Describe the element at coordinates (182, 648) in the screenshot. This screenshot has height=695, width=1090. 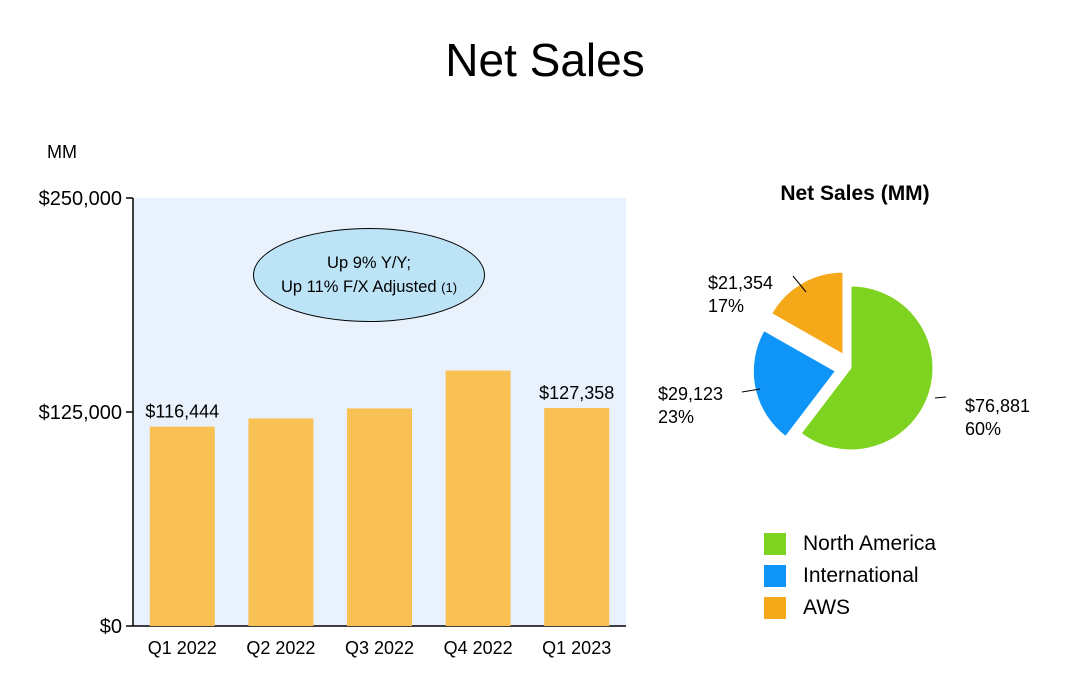
I see `x-tick-label: Q1 2022` at that location.